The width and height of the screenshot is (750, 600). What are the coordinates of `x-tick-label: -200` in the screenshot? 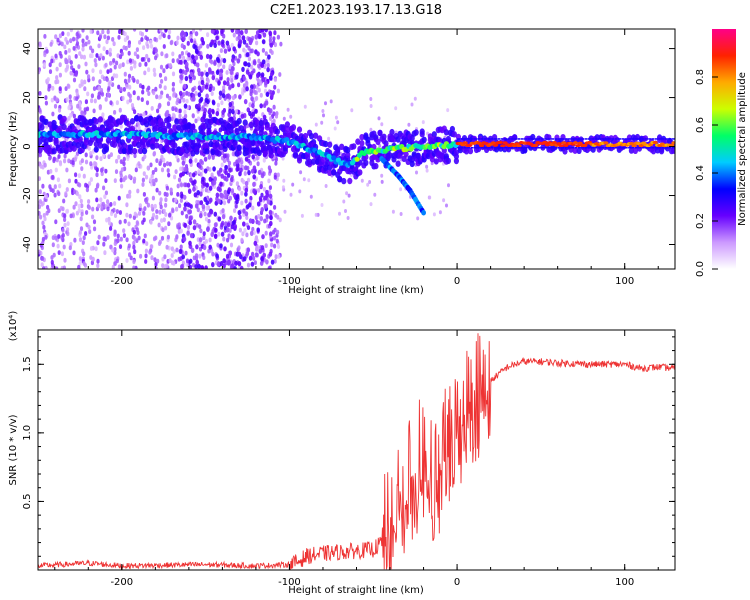 It's located at (121, 281).